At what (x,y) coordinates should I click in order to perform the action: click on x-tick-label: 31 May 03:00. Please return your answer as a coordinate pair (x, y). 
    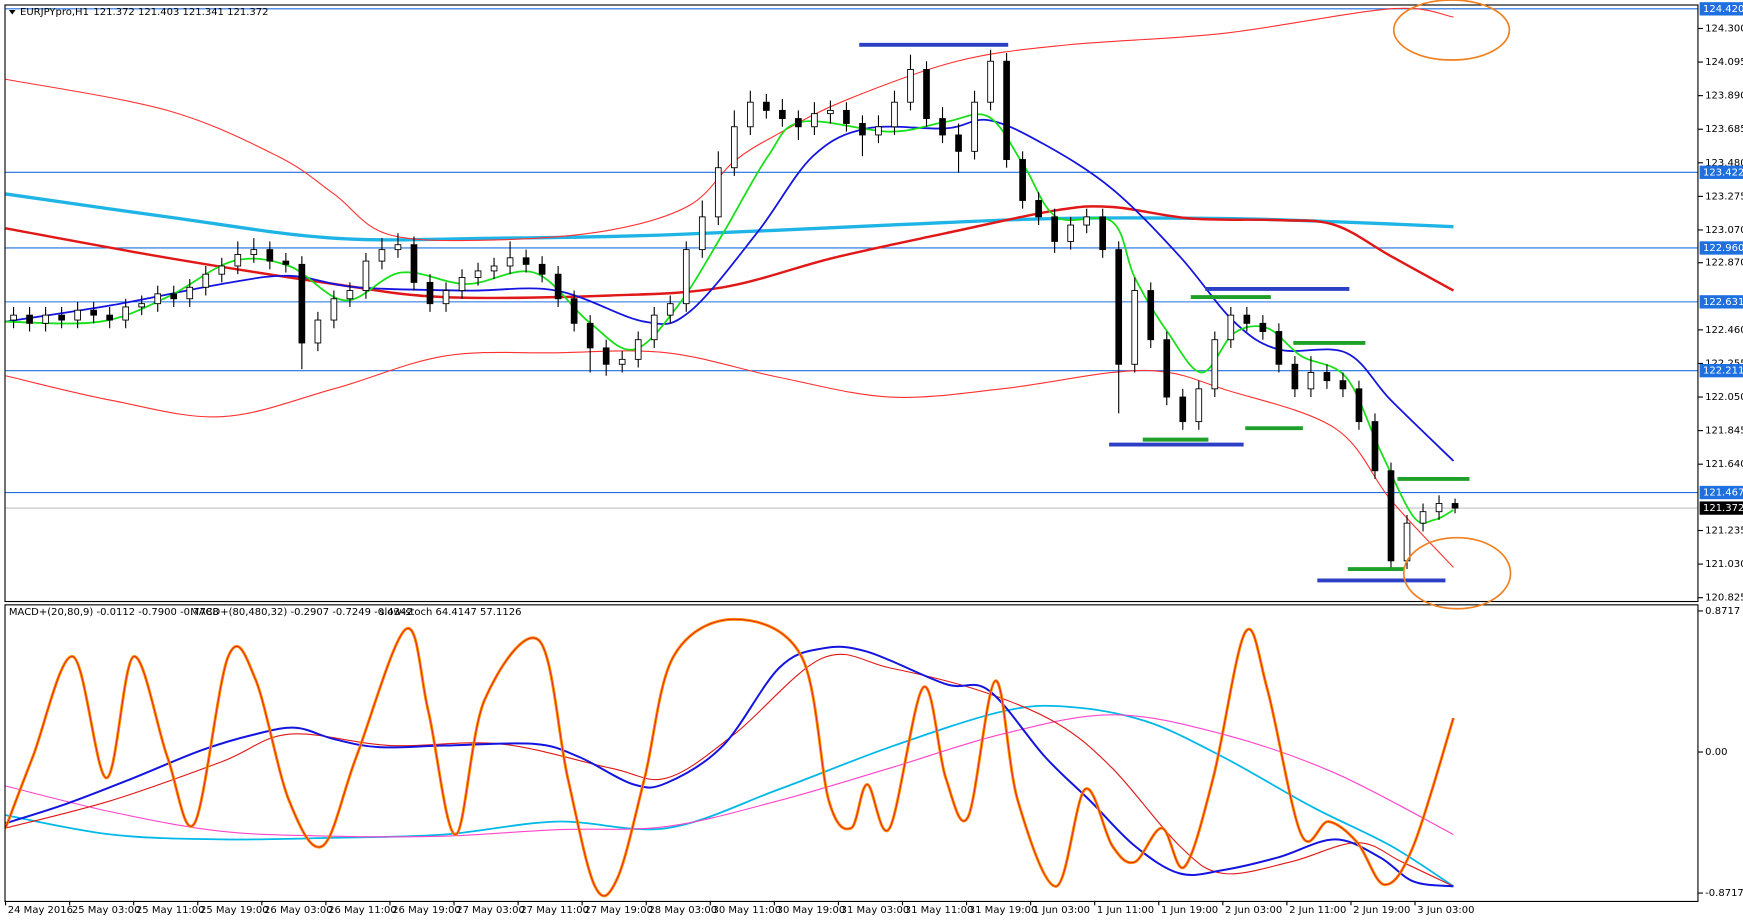
    Looking at the image, I should click on (875, 910).